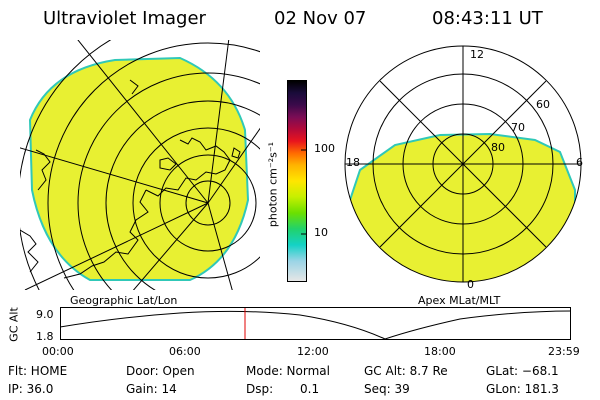 The width and height of the screenshot is (600, 400). Describe the element at coordinates (470, 284) in the screenshot. I see `mlt-label-0: 0` at that location.